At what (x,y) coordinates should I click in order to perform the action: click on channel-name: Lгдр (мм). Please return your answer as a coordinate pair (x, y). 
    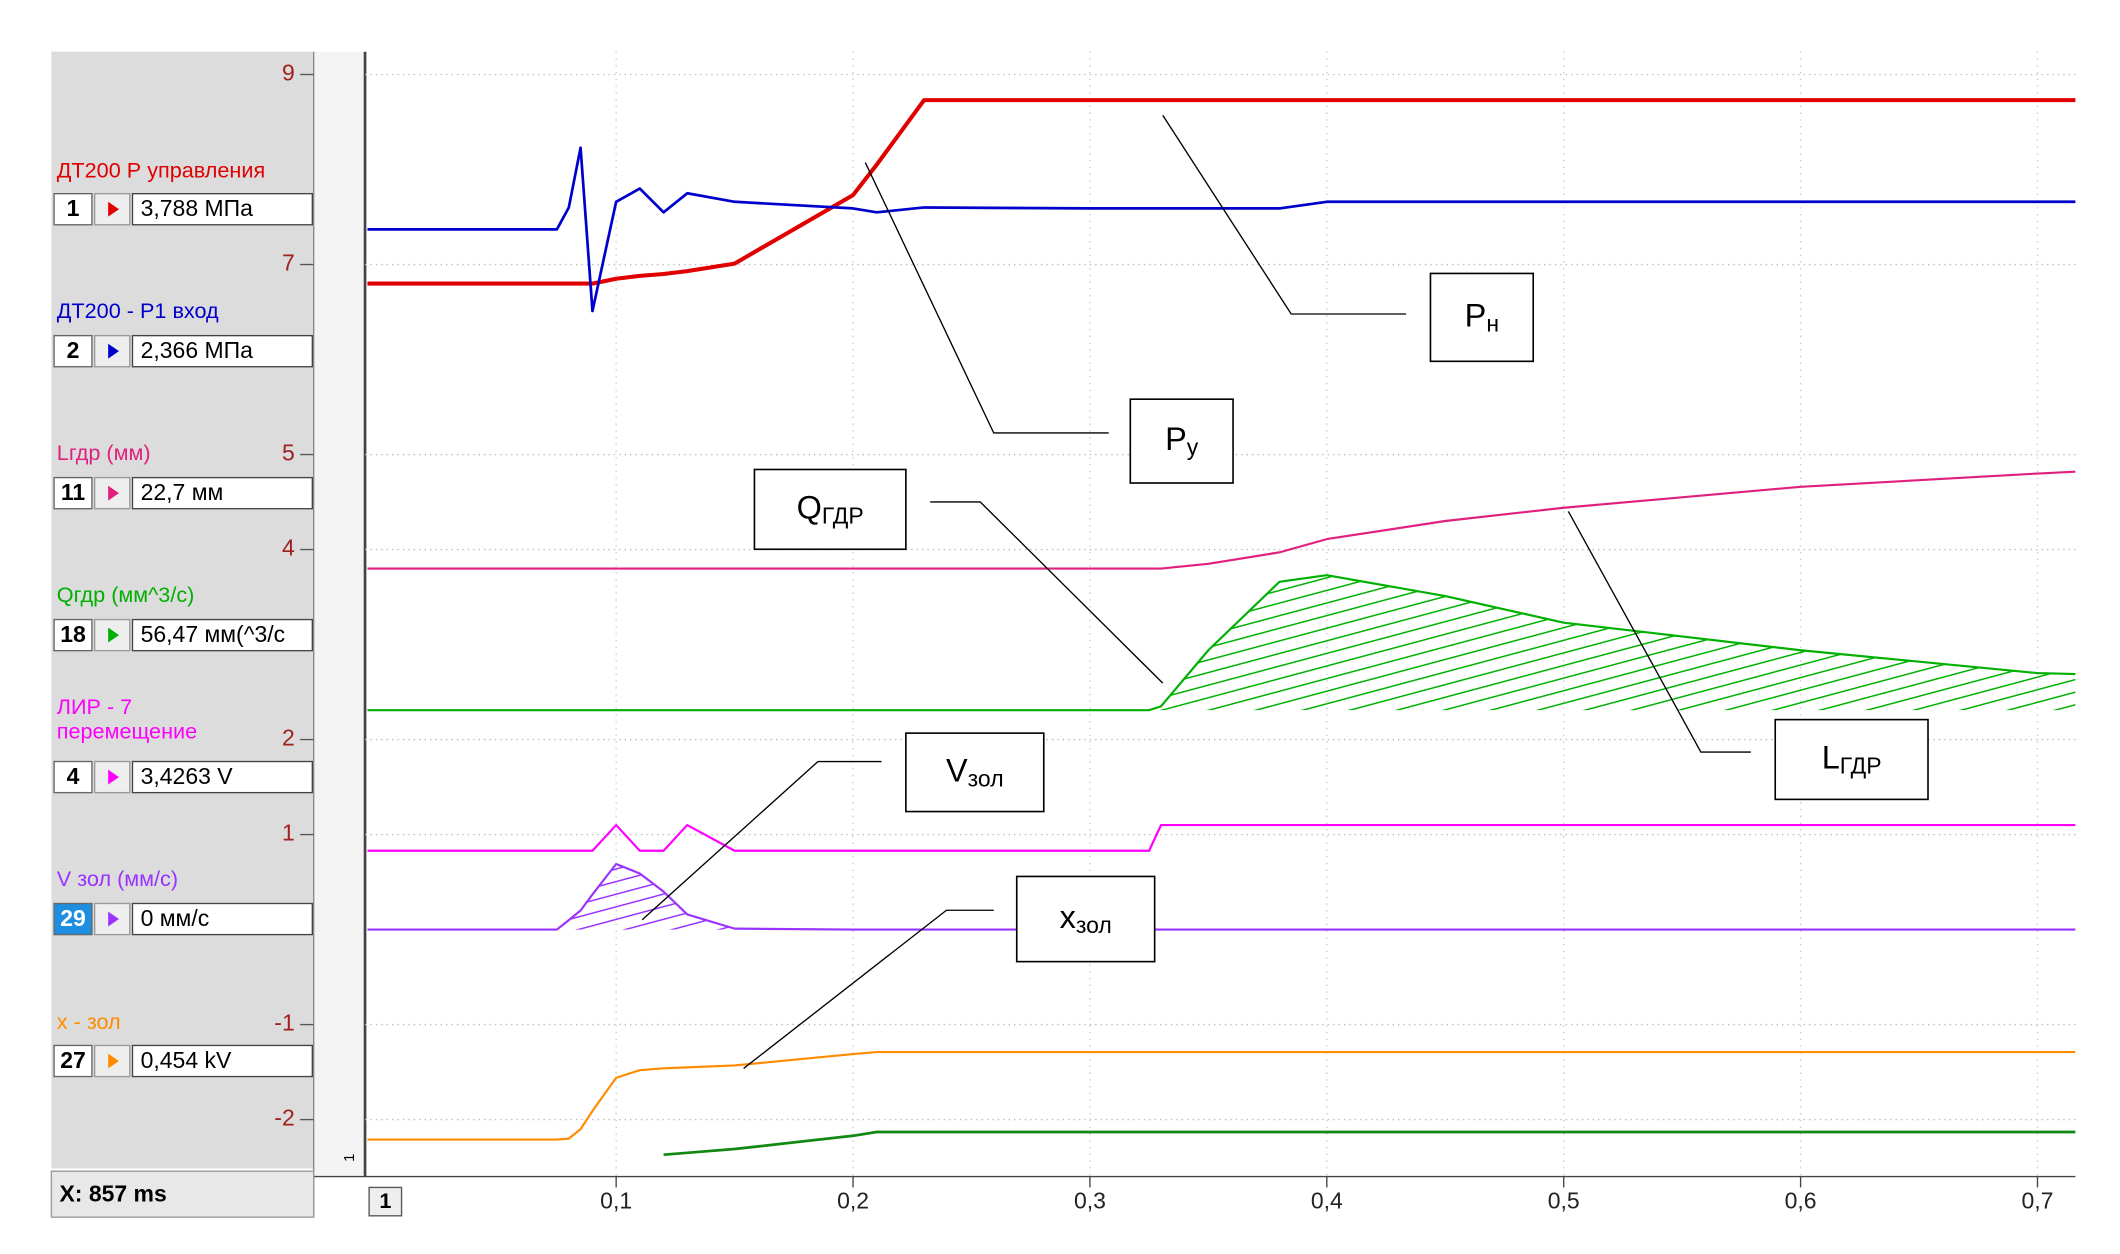
    Looking at the image, I should click on (103, 454).